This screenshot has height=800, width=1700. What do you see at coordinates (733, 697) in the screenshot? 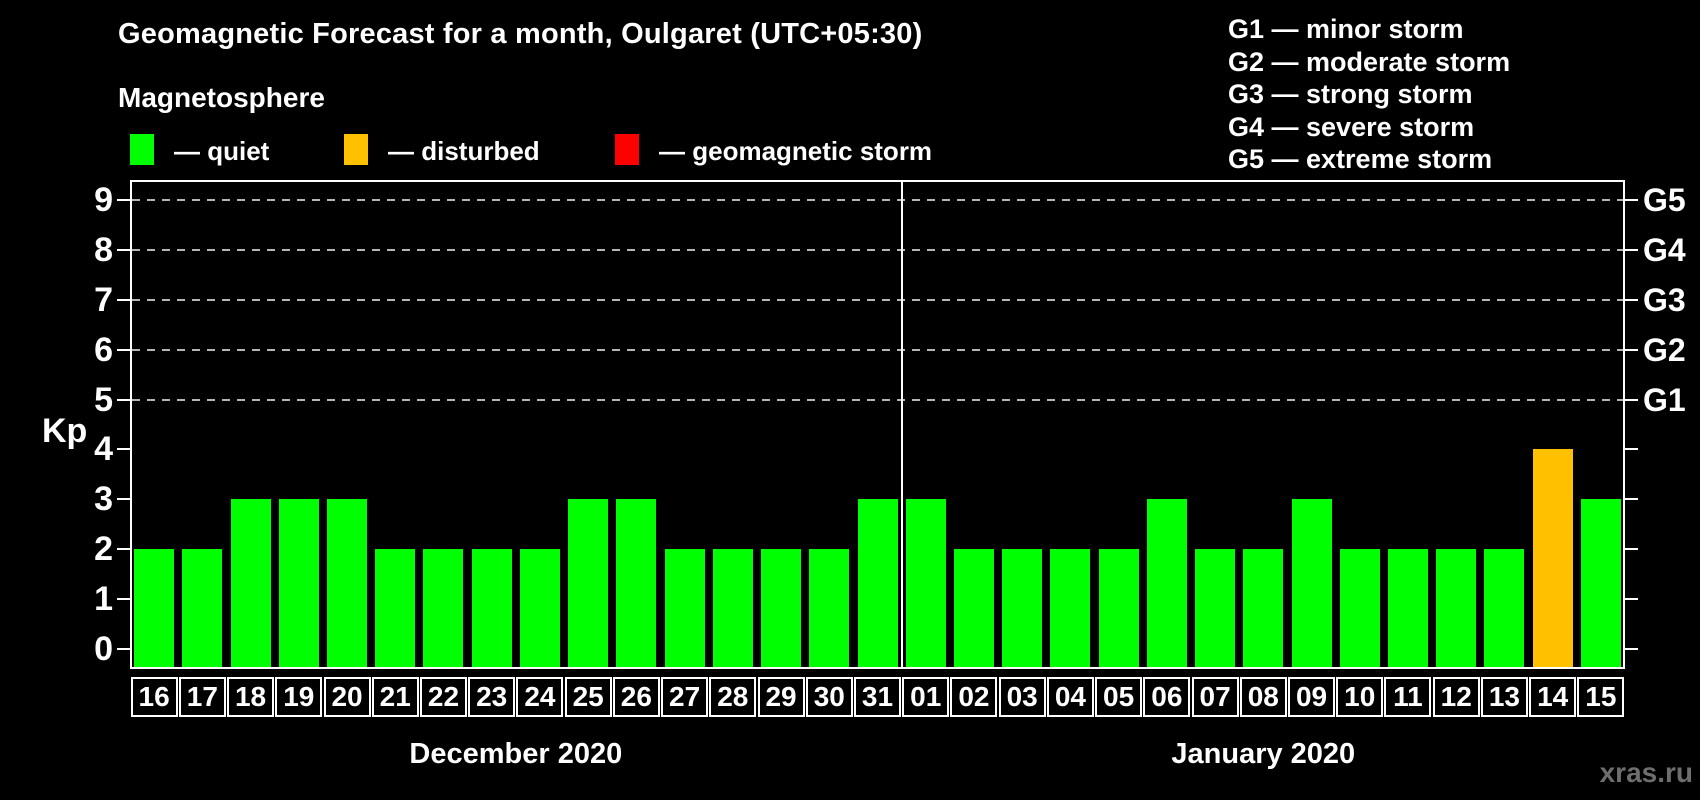
I see `day-label-28: 28` at bounding box center [733, 697].